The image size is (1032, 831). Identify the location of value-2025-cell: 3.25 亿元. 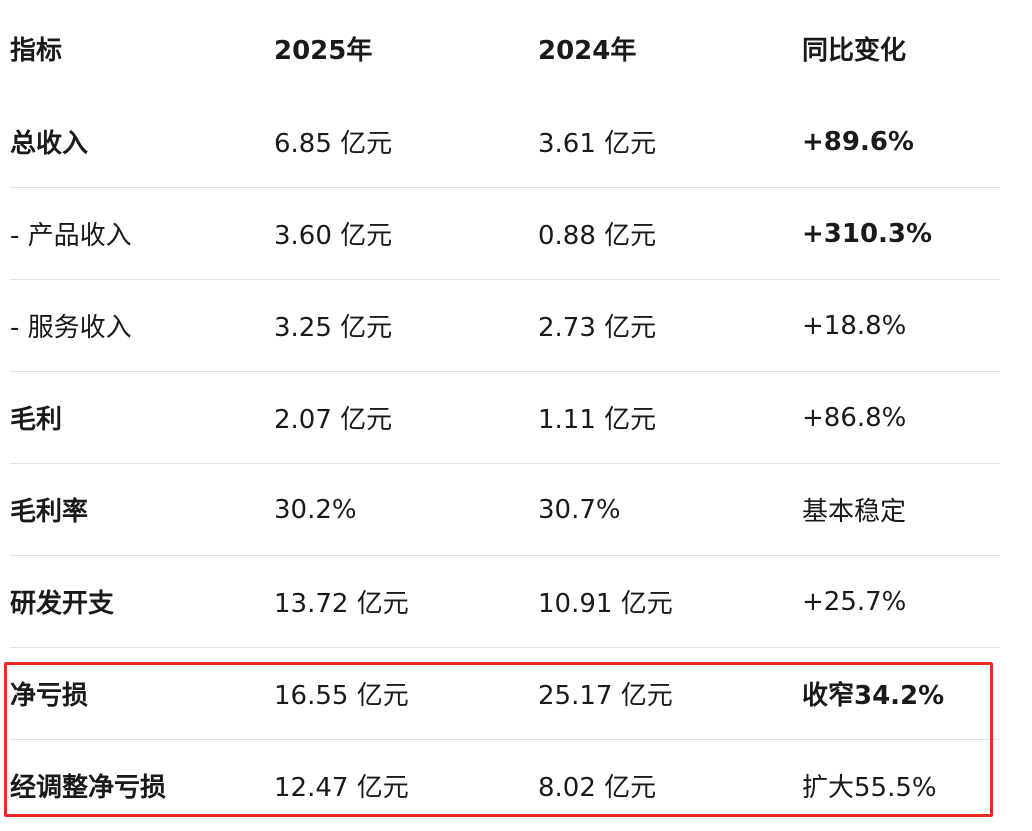
(406, 326).